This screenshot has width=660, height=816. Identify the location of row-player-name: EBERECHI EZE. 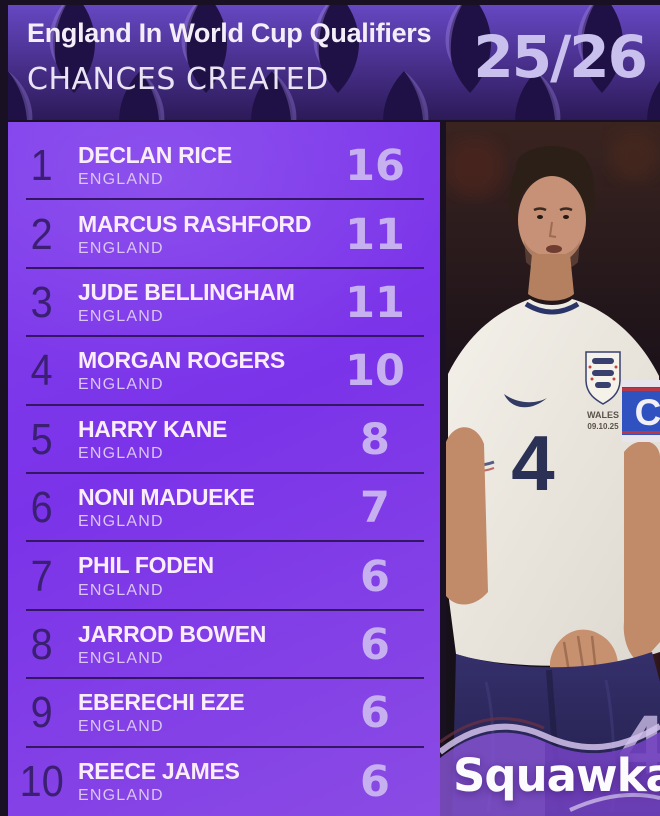
(161, 702).